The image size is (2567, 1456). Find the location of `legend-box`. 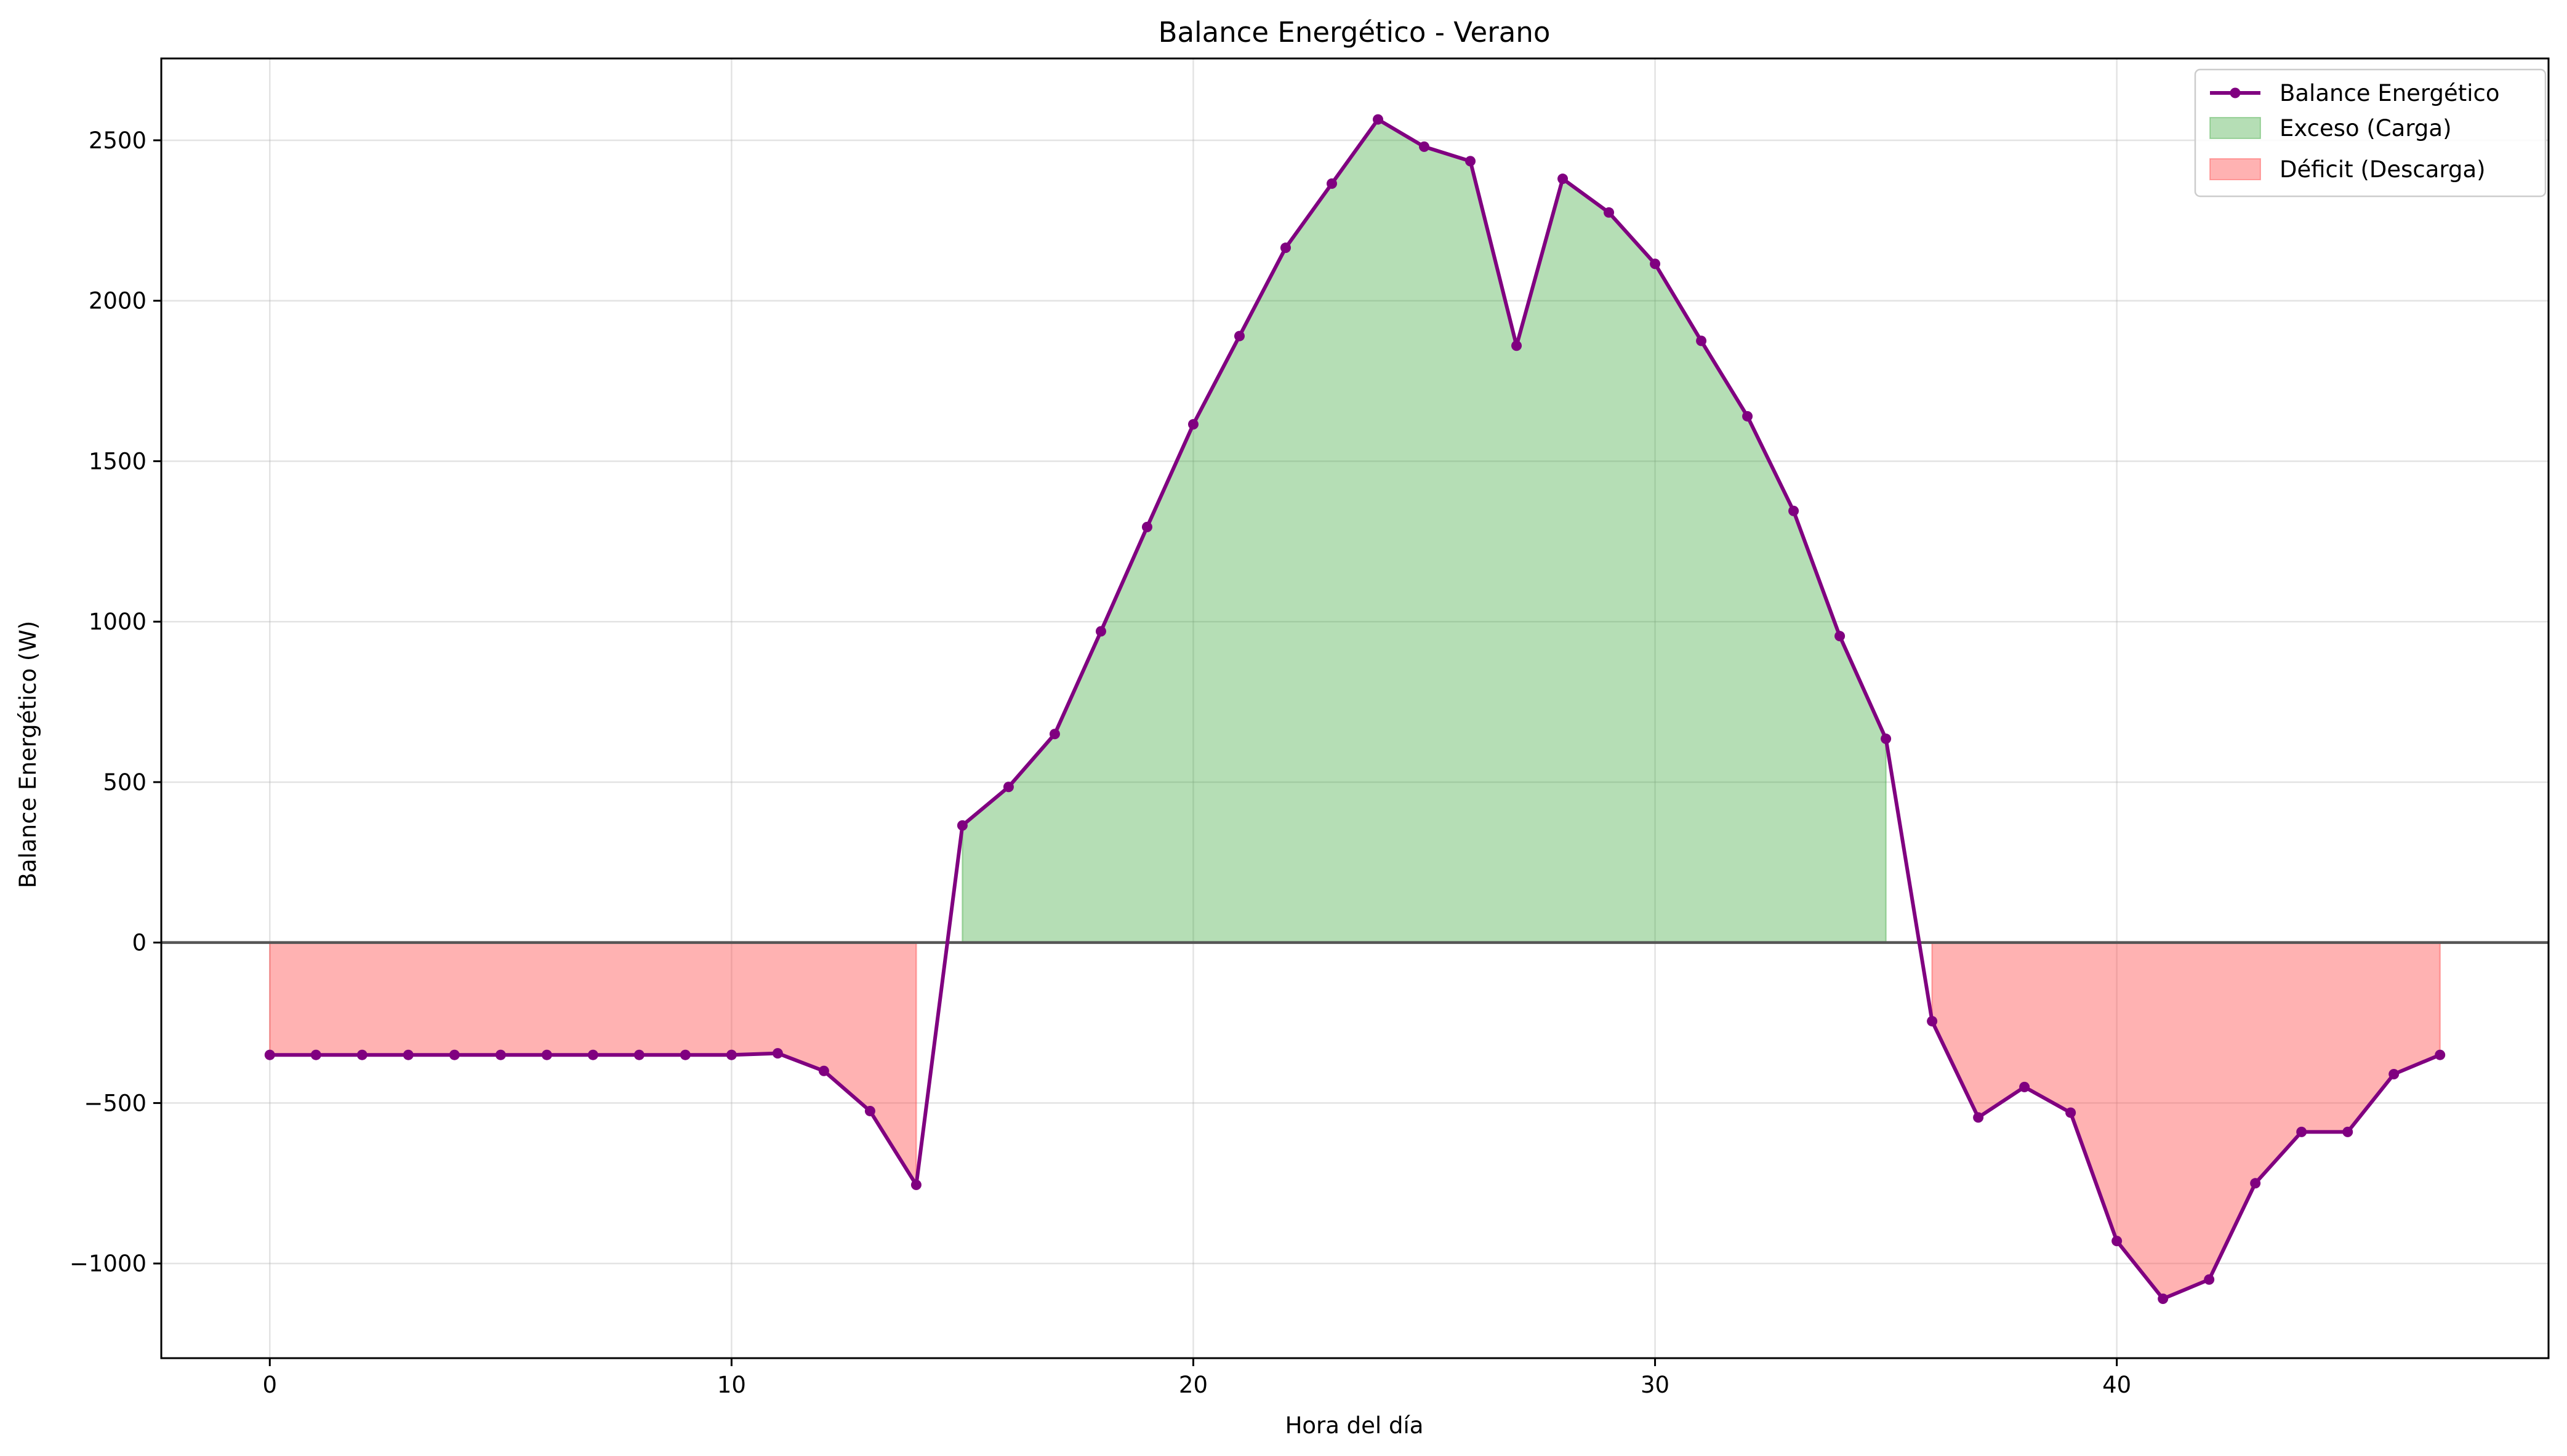

legend-box is located at coordinates (2370, 133).